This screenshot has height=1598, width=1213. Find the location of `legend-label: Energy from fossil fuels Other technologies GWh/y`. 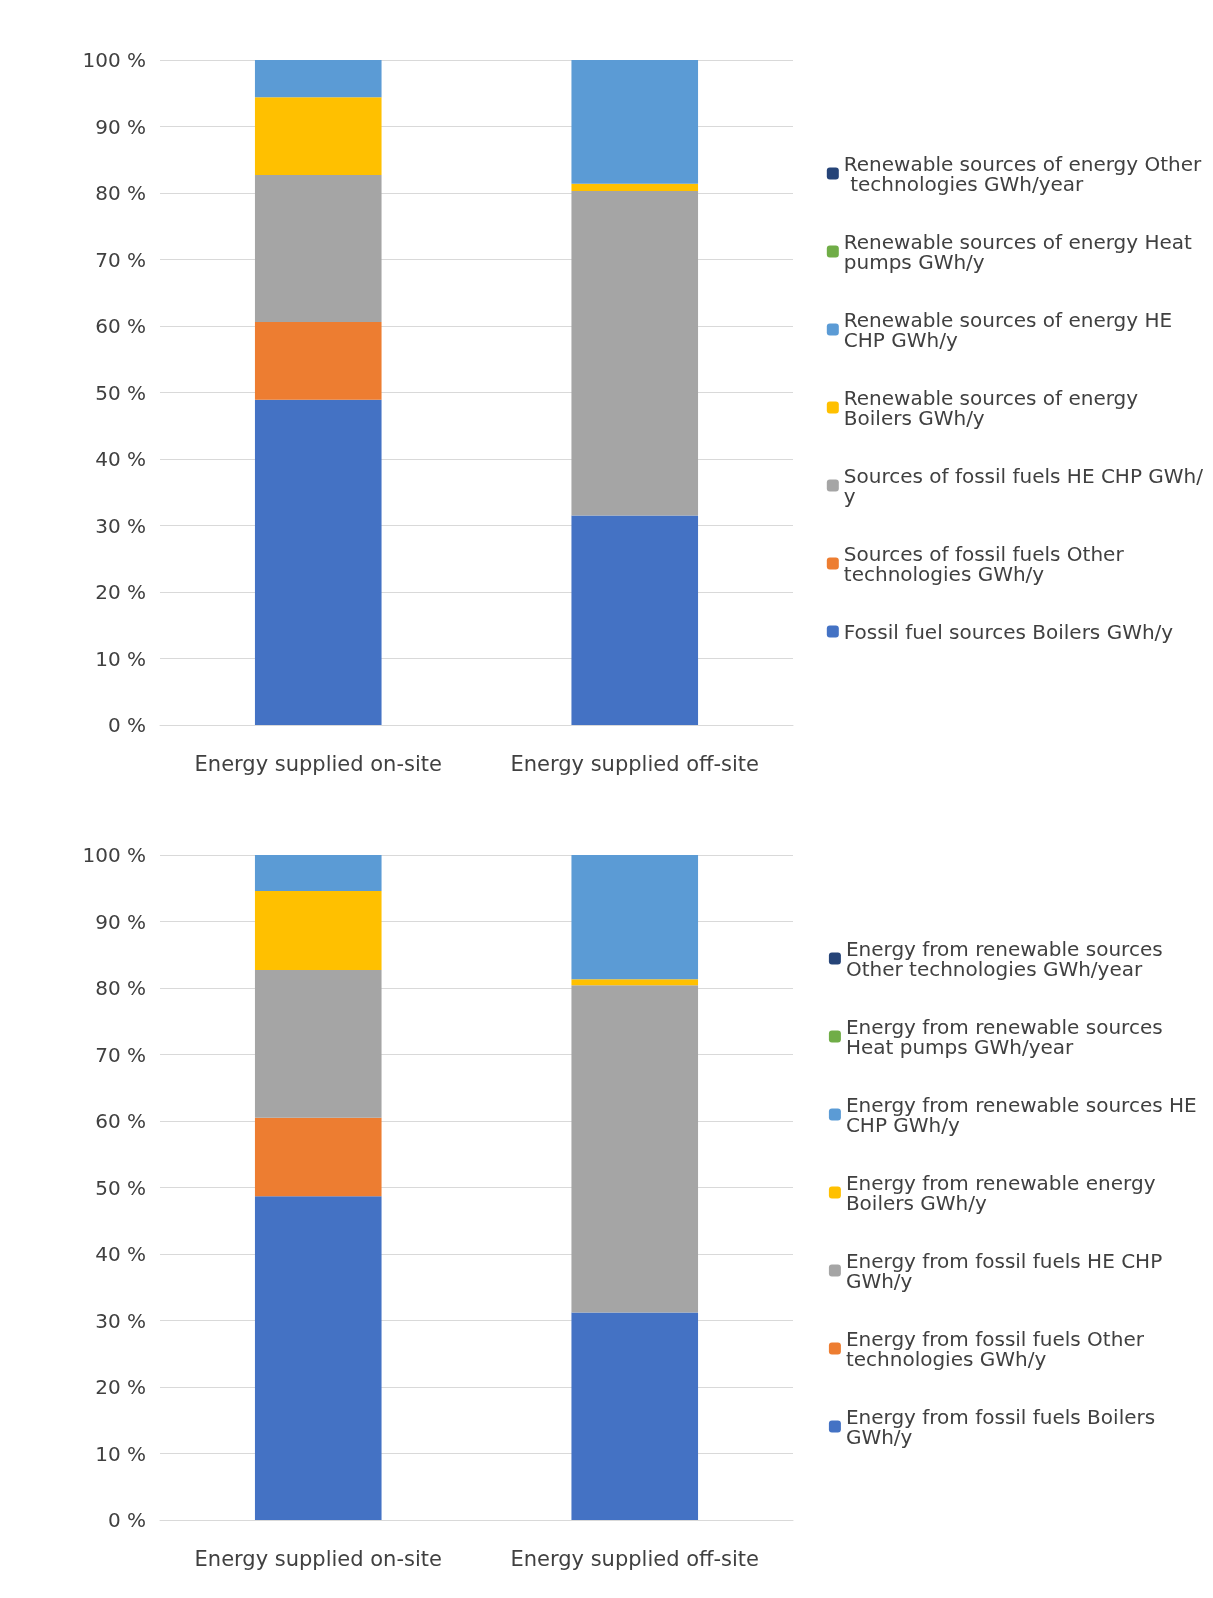

legend-label: Energy from fossil fuels Other technologies GWh/y is located at coordinates (998, 1348).